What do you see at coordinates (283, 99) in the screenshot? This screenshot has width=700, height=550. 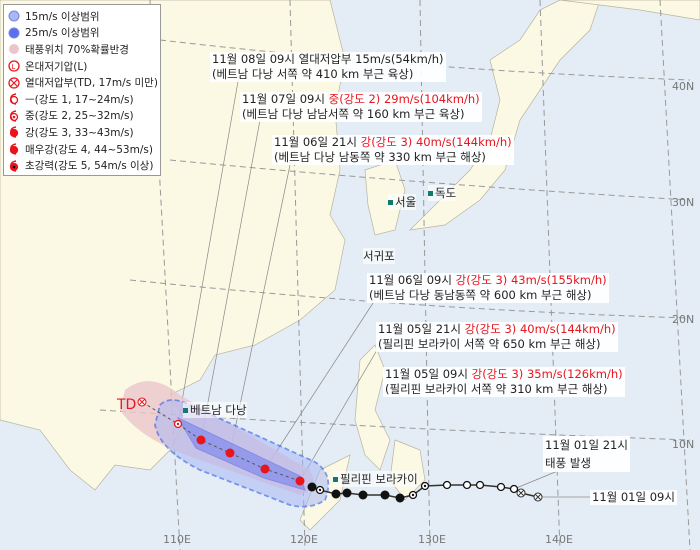 I see `forecast-time: 11월 07일 09시` at bounding box center [283, 99].